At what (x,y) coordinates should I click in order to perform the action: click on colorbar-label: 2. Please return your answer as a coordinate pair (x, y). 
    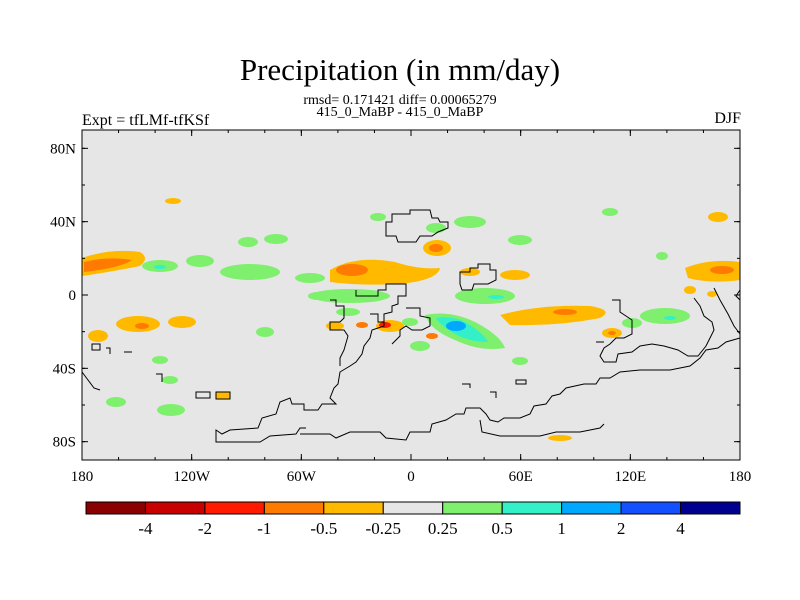
    Looking at the image, I should click on (621, 528).